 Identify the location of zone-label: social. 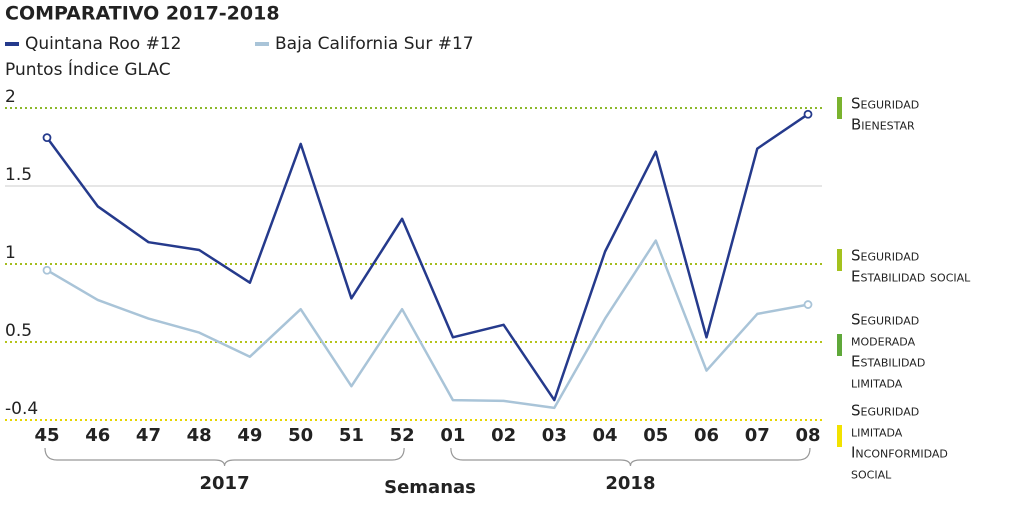
(871, 474).